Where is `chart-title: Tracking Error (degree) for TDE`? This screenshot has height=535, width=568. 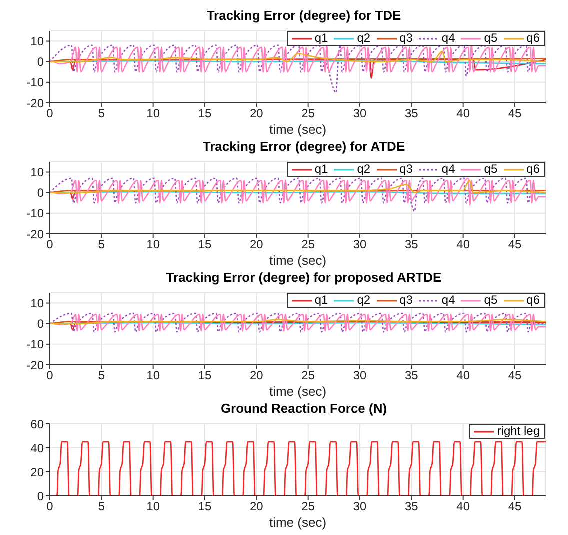
chart-title: Tracking Error (degree) for TDE is located at coordinates (304, 15).